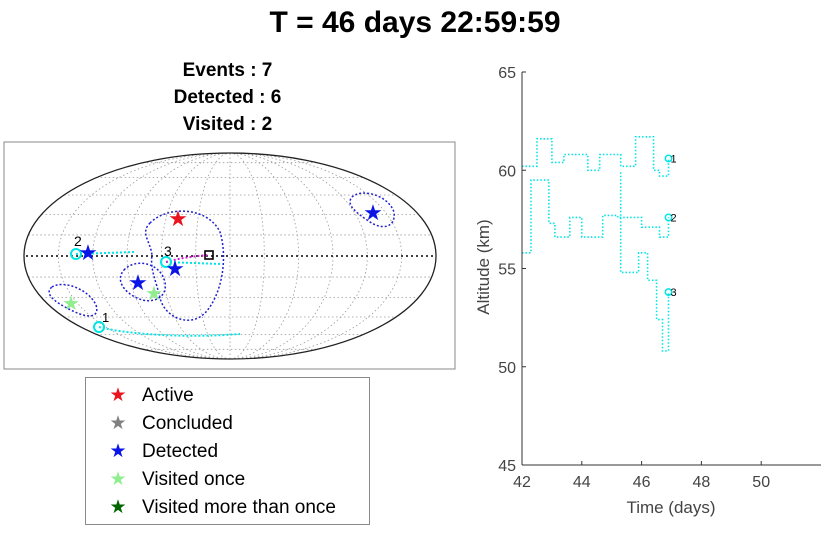 This screenshot has height=535, width=830. I want to click on legend-item-detected: ★ Detected, so click(152, 451).